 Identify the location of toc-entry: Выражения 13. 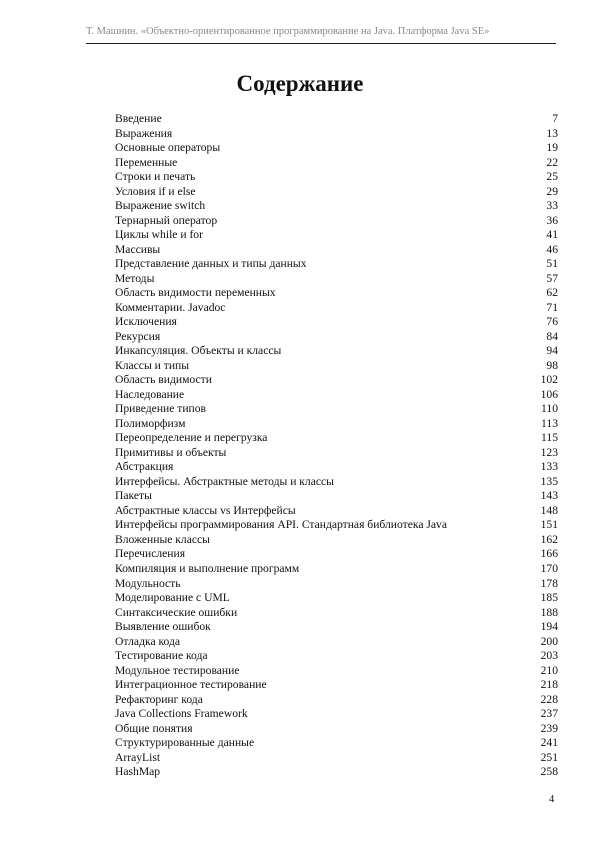
(336, 134).